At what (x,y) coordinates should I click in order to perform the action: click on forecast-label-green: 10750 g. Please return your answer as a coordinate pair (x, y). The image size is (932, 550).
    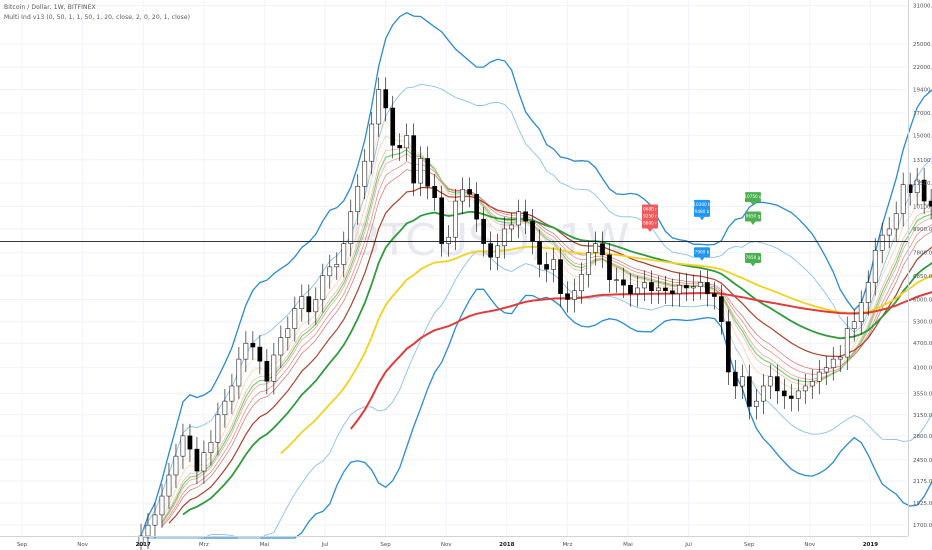
    Looking at the image, I should click on (753, 199).